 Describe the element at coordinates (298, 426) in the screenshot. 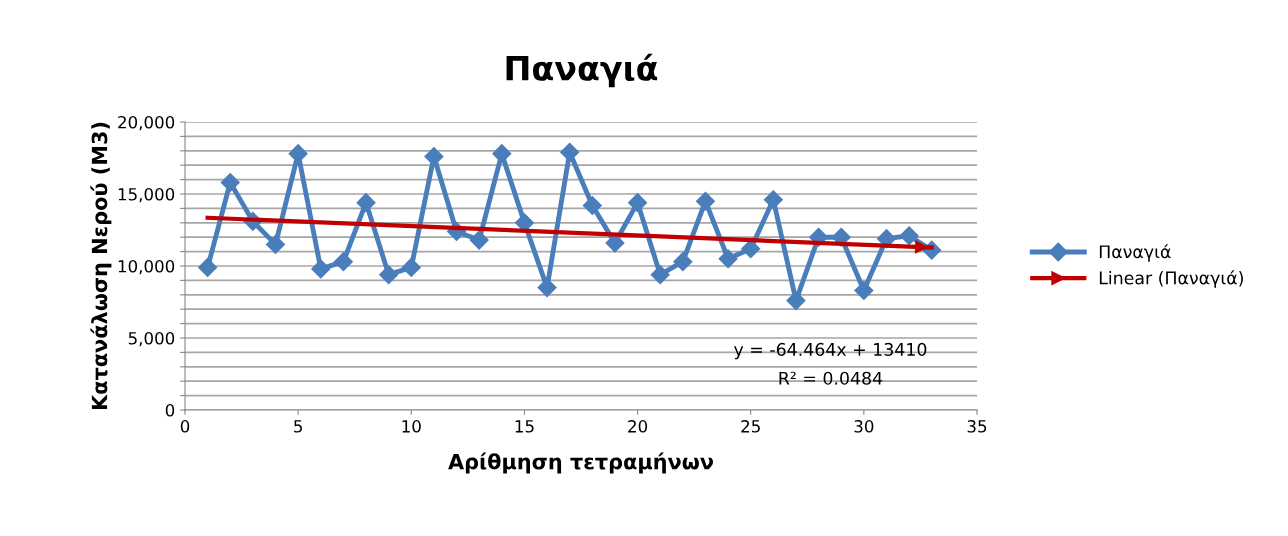

I see `x-tick-label: 5` at that location.